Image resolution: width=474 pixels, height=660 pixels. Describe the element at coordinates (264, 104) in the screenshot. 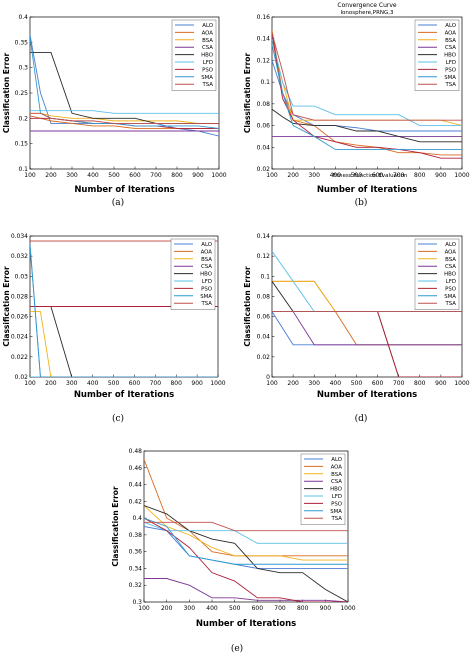

I see `y-tick-label: 0.08` at that location.